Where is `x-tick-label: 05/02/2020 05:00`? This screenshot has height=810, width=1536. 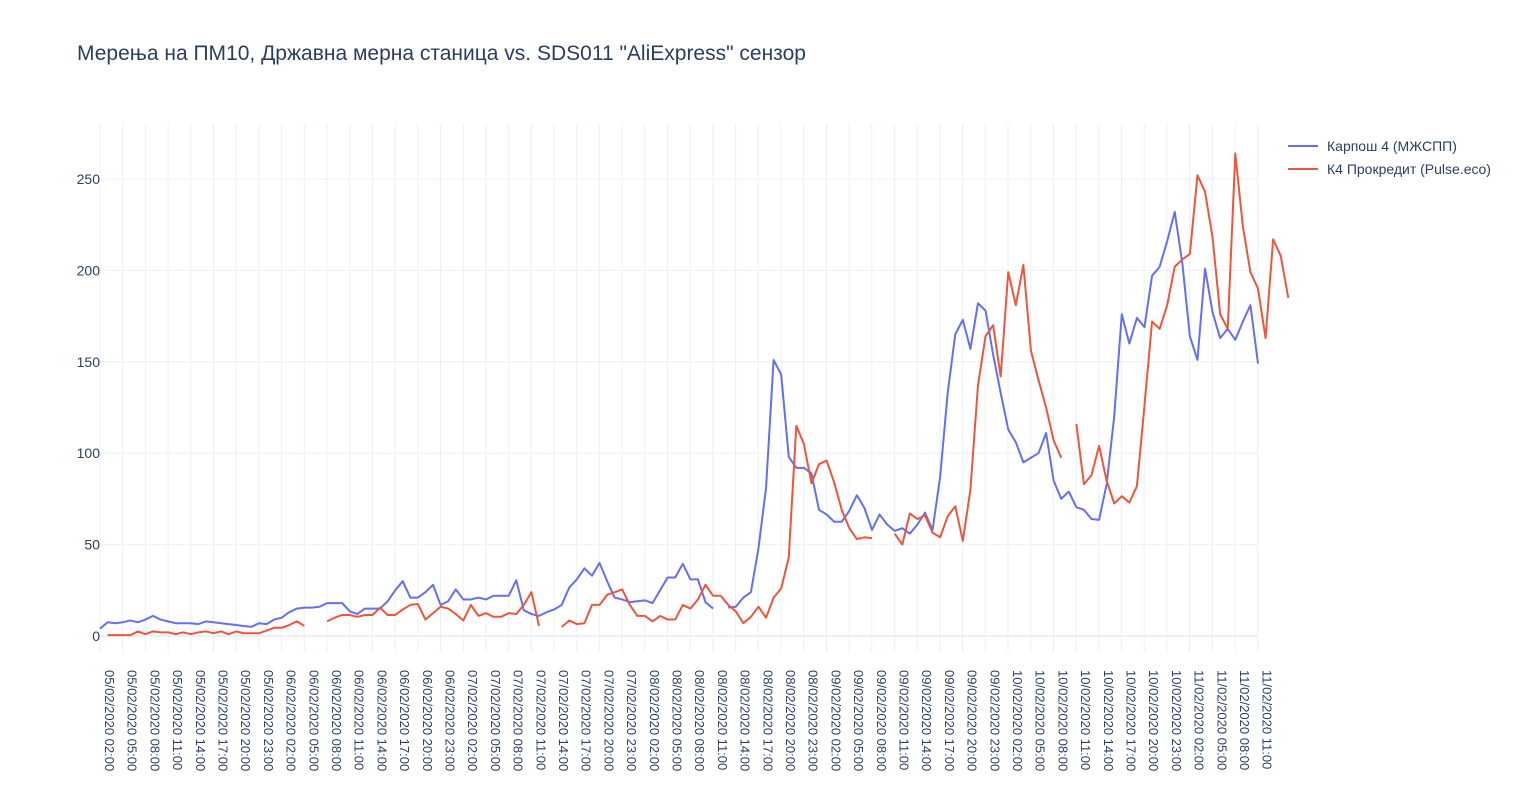 x-tick-label: 05/02/2020 05:00 is located at coordinates (132, 720).